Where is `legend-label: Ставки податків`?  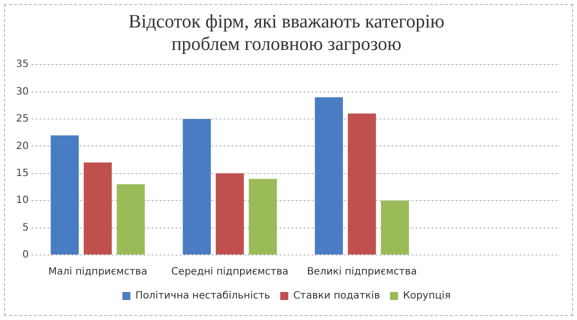
legend-label: Ставки податків is located at coordinates (336, 296).